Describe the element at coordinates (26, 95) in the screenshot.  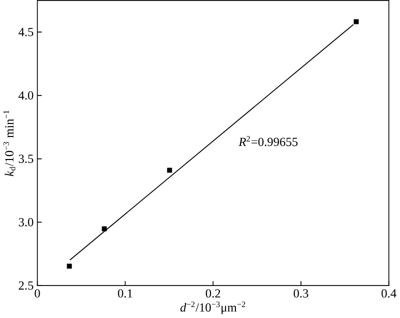
I see `y-tick-label: 4.0` at that location.